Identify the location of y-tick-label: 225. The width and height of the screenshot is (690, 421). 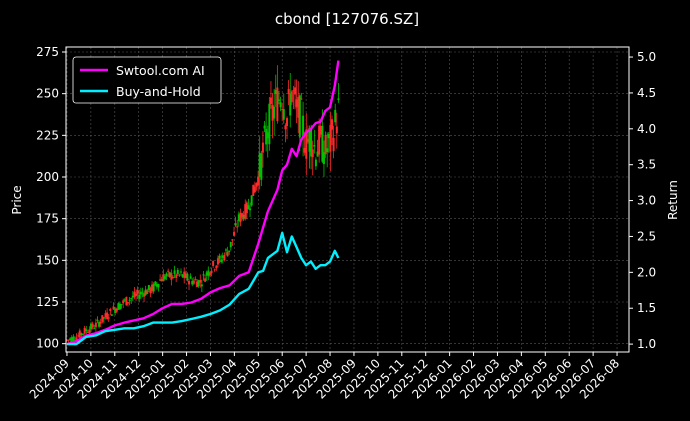
(47, 135).